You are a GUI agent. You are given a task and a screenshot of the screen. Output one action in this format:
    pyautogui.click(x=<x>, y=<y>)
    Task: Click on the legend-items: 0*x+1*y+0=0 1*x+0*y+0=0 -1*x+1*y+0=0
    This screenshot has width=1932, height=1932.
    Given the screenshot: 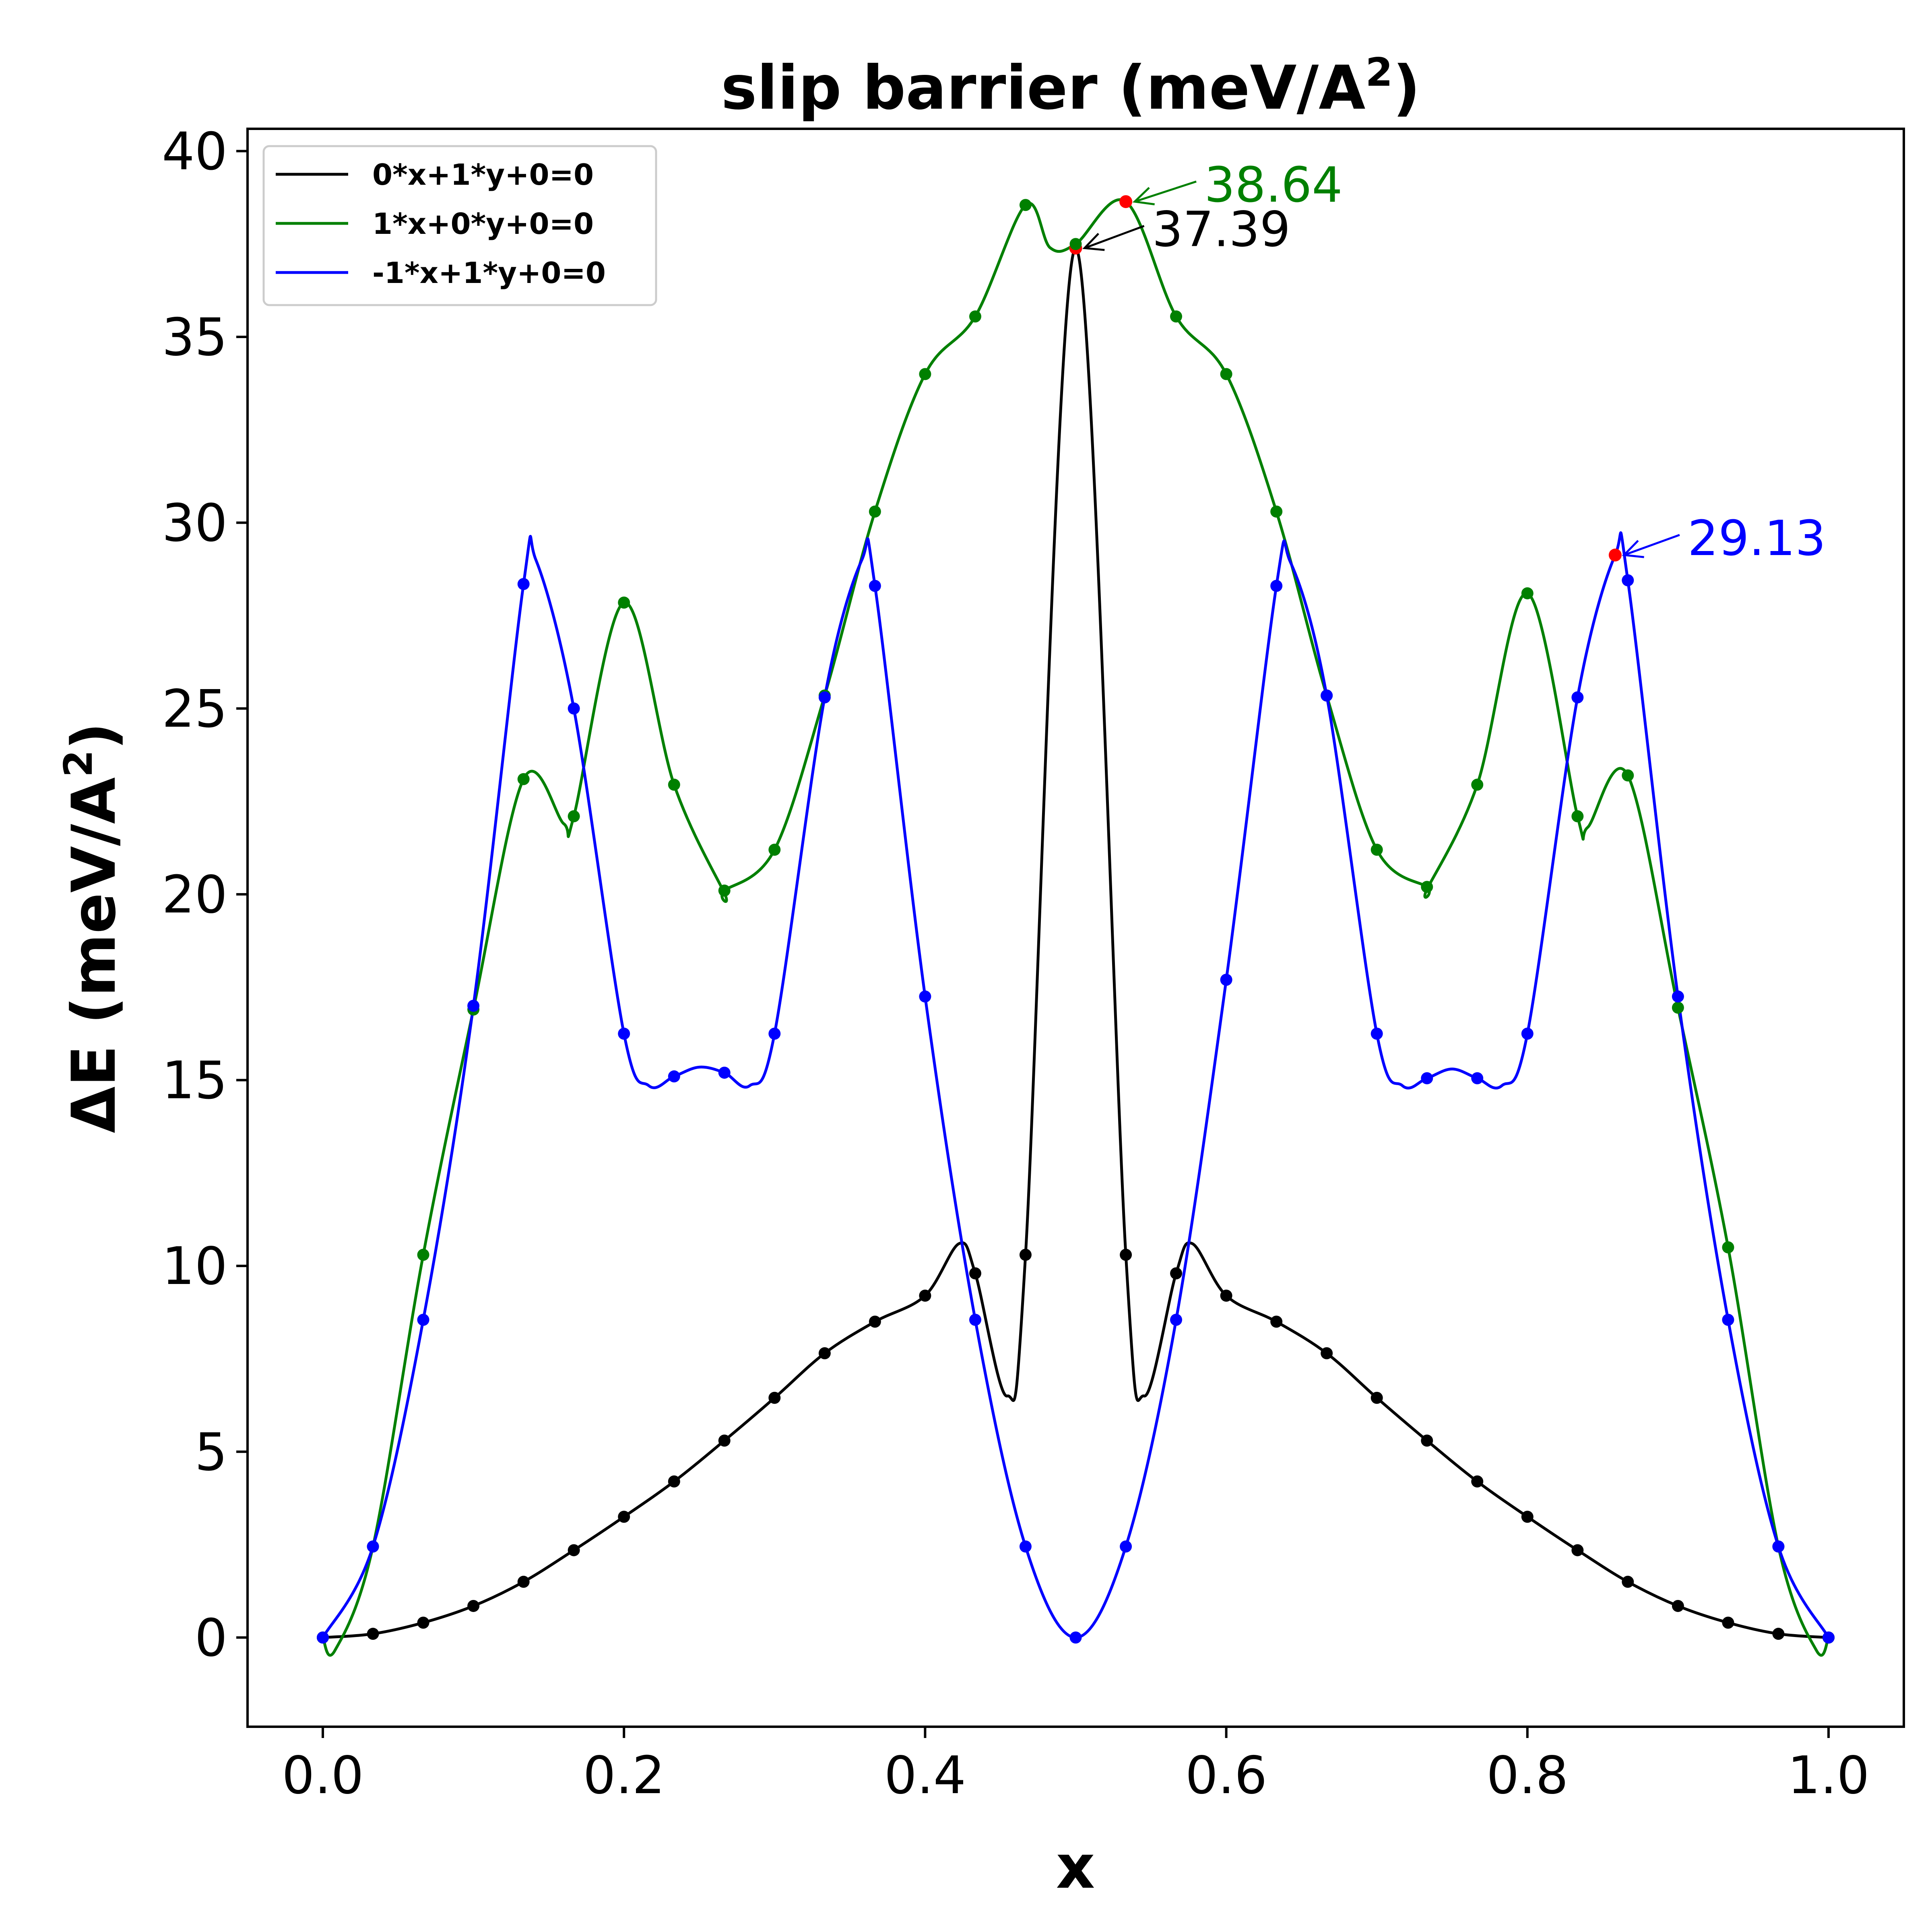 What is the action you would take?
    pyautogui.click(x=441, y=224)
    